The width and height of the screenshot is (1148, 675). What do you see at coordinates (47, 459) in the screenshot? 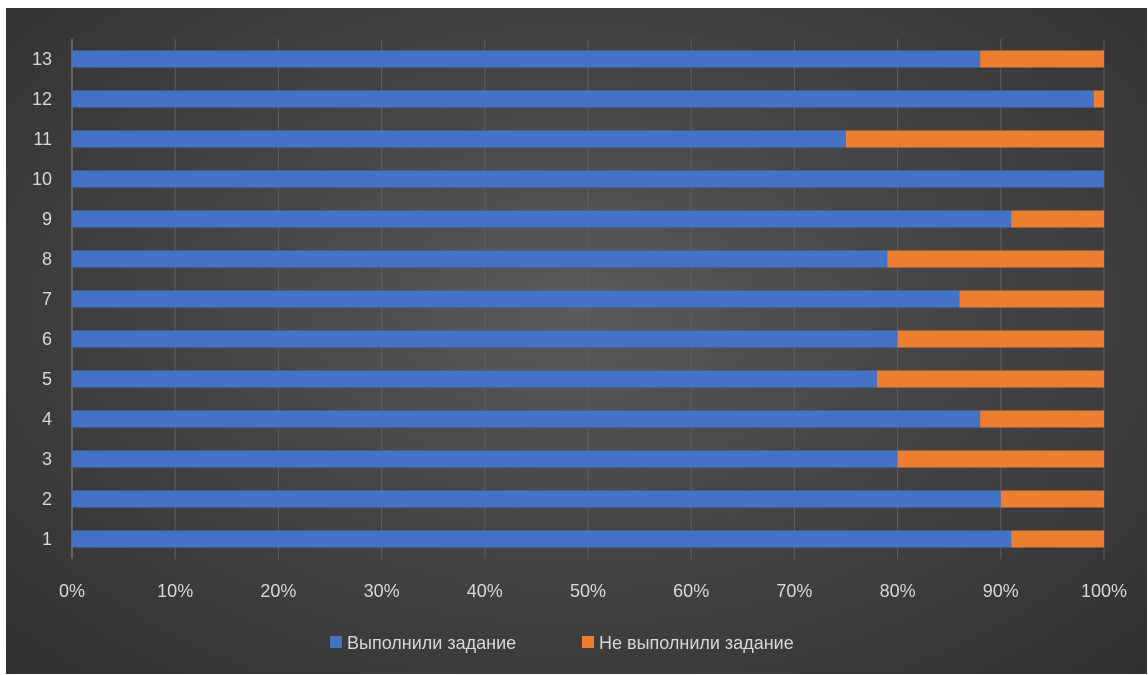
I see `y-tick-label: 3` at bounding box center [47, 459].